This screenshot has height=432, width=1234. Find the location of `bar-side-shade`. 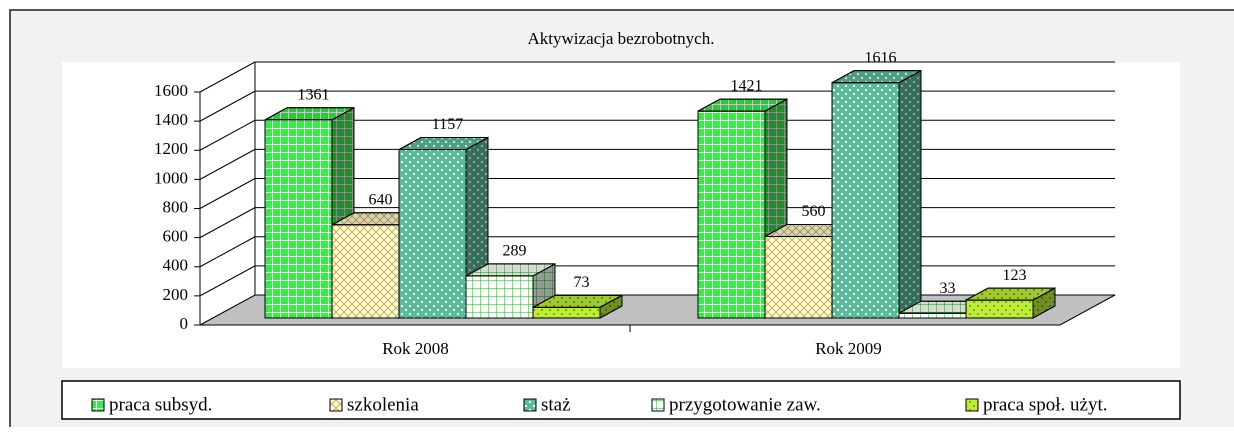

bar-side-shade is located at coordinates (910, 194).